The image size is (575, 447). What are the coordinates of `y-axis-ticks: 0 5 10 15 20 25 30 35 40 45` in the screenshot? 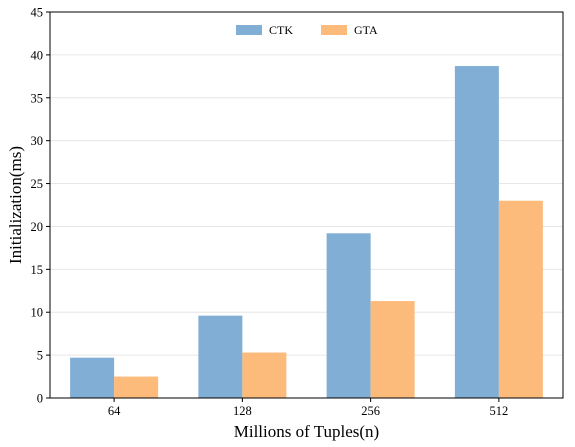 It's located at (40, 206).